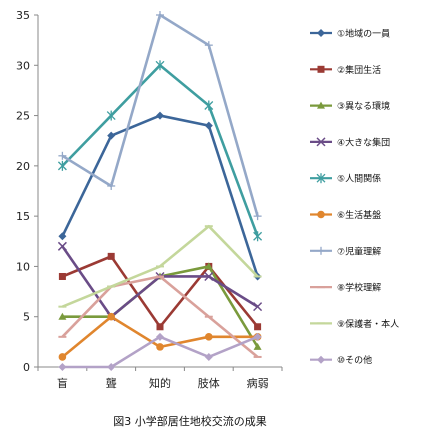 The height and width of the screenshot is (445, 430). I want to click on legend-label: ④大きな集団, so click(363, 142).